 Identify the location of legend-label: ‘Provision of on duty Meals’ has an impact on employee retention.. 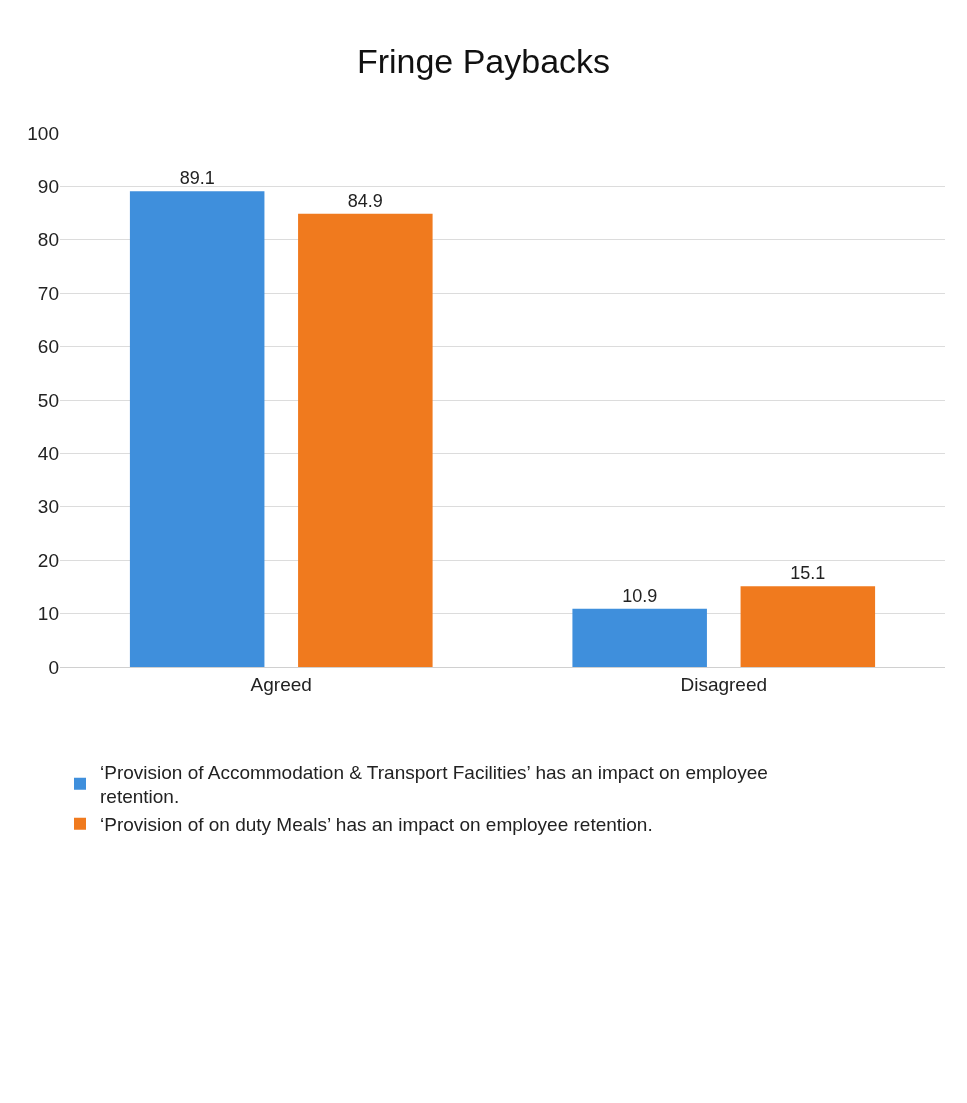
(376, 825).